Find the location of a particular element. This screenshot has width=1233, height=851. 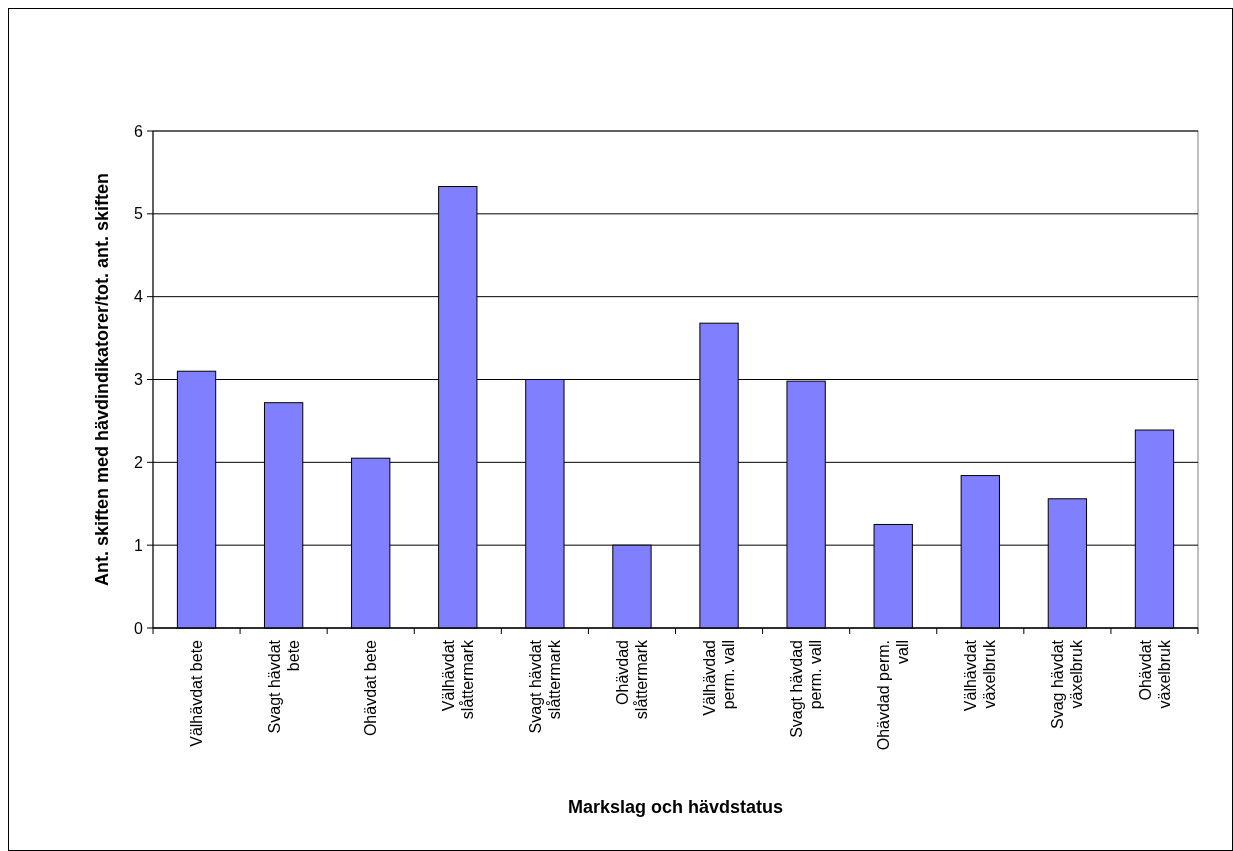

y-tick-label: 4 is located at coordinates (139, 297).